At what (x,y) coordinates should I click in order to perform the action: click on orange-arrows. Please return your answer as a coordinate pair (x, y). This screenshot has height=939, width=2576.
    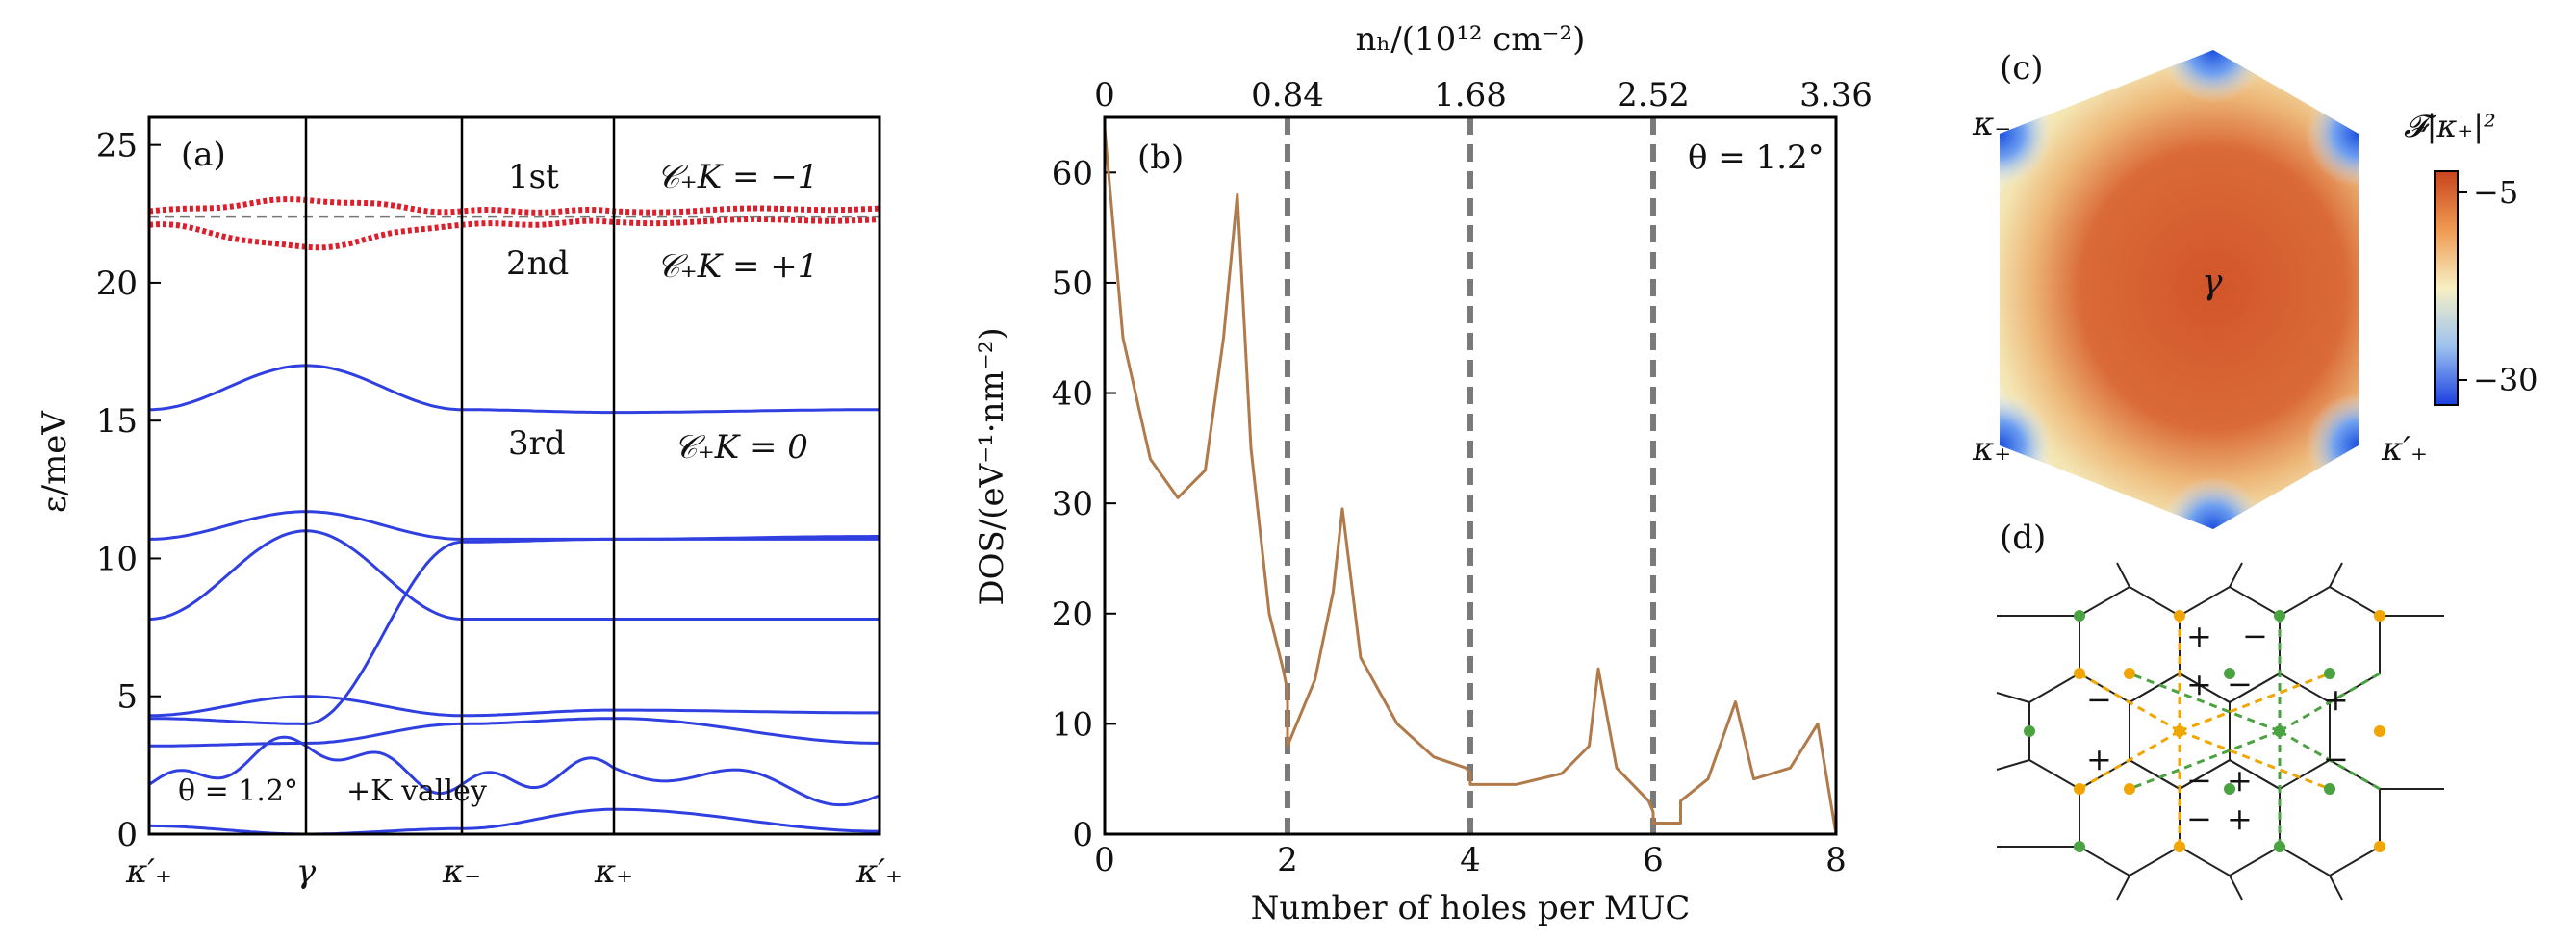
    Looking at the image, I should click on (2205, 732).